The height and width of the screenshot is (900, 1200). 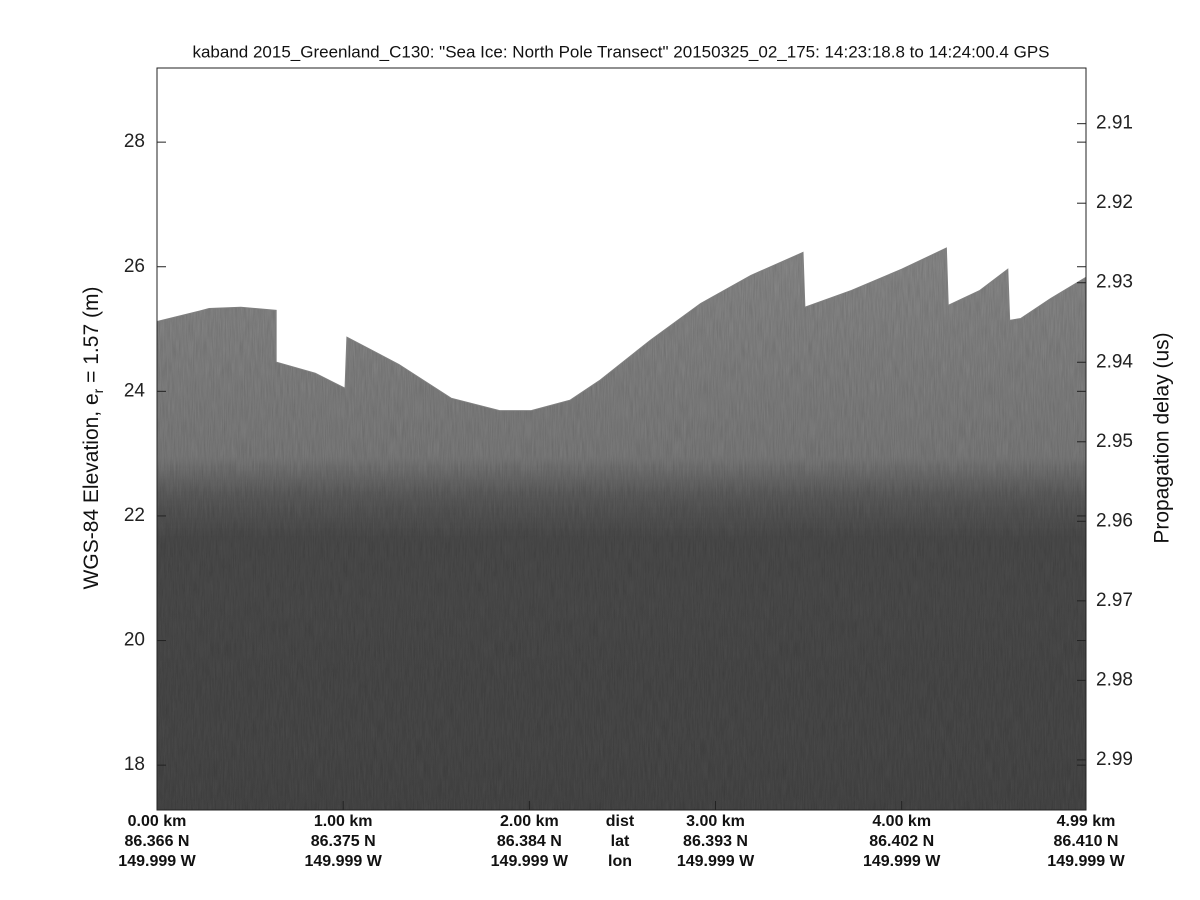 What do you see at coordinates (1086, 821) in the screenshot?
I see `x-tick-label: 4.99 km` at bounding box center [1086, 821].